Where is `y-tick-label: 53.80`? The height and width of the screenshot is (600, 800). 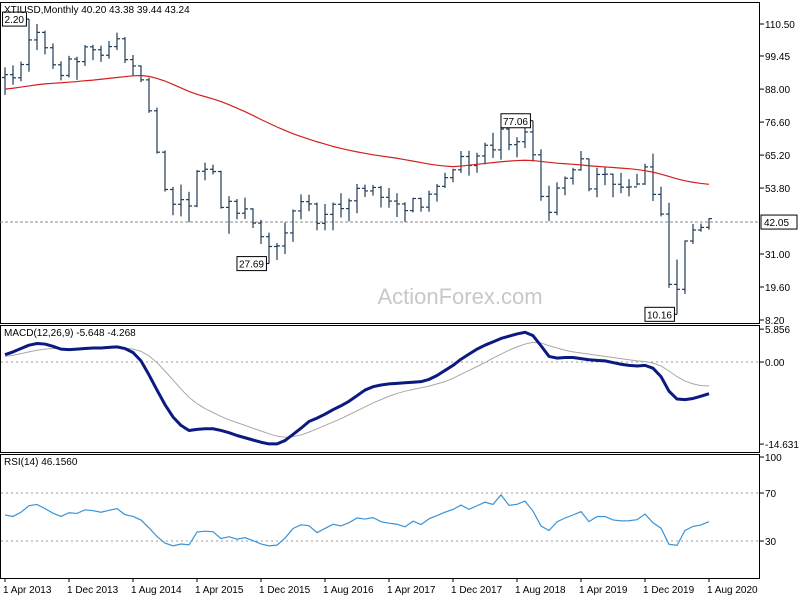
y-tick-label: 53.80 is located at coordinates (777, 189).